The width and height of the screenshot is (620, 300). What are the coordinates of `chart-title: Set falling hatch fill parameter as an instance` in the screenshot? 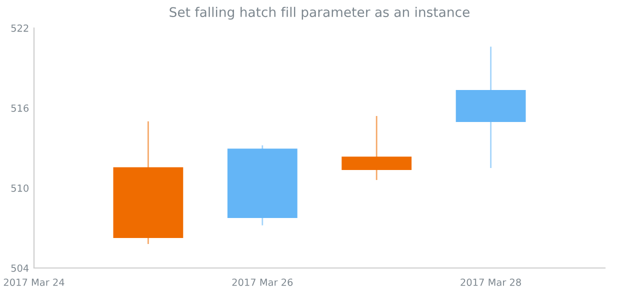 It's located at (320, 13).